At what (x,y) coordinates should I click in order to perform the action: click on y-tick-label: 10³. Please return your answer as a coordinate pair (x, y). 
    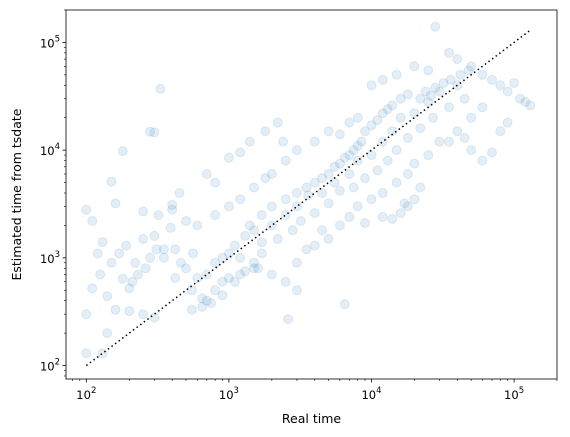
    Looking at the image, I should click on (50, 258).